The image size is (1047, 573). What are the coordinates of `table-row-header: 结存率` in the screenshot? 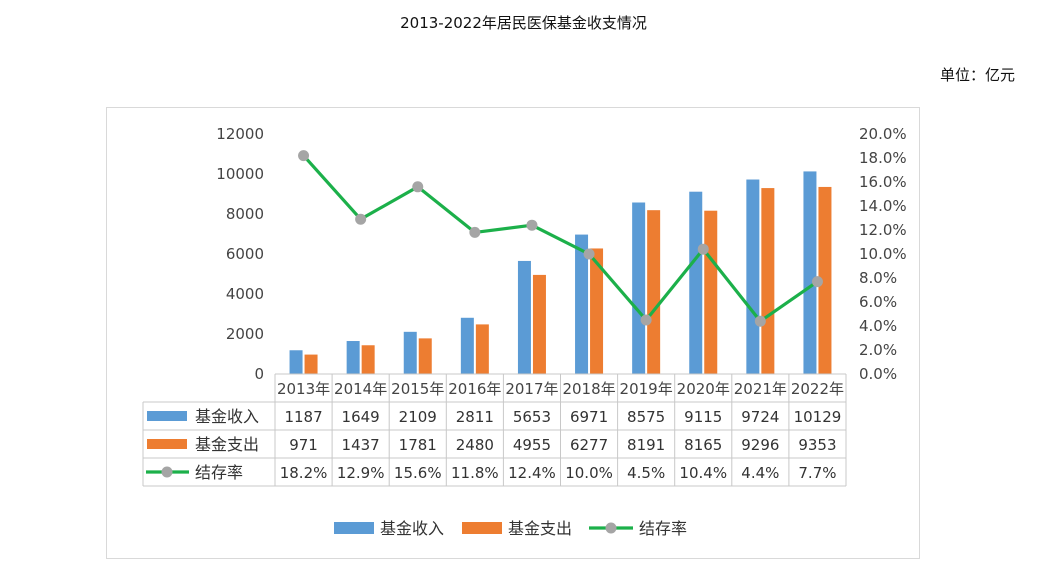 It's located at (219, 472).